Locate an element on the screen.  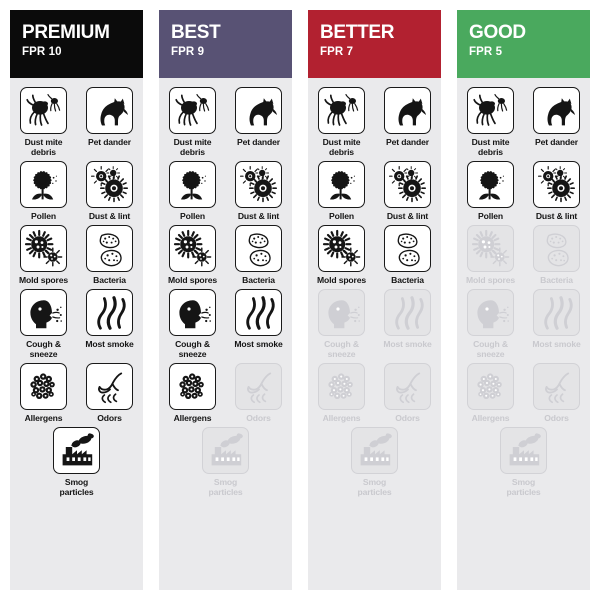
filter-item-label: Odors is located at coordinates (109, 418).